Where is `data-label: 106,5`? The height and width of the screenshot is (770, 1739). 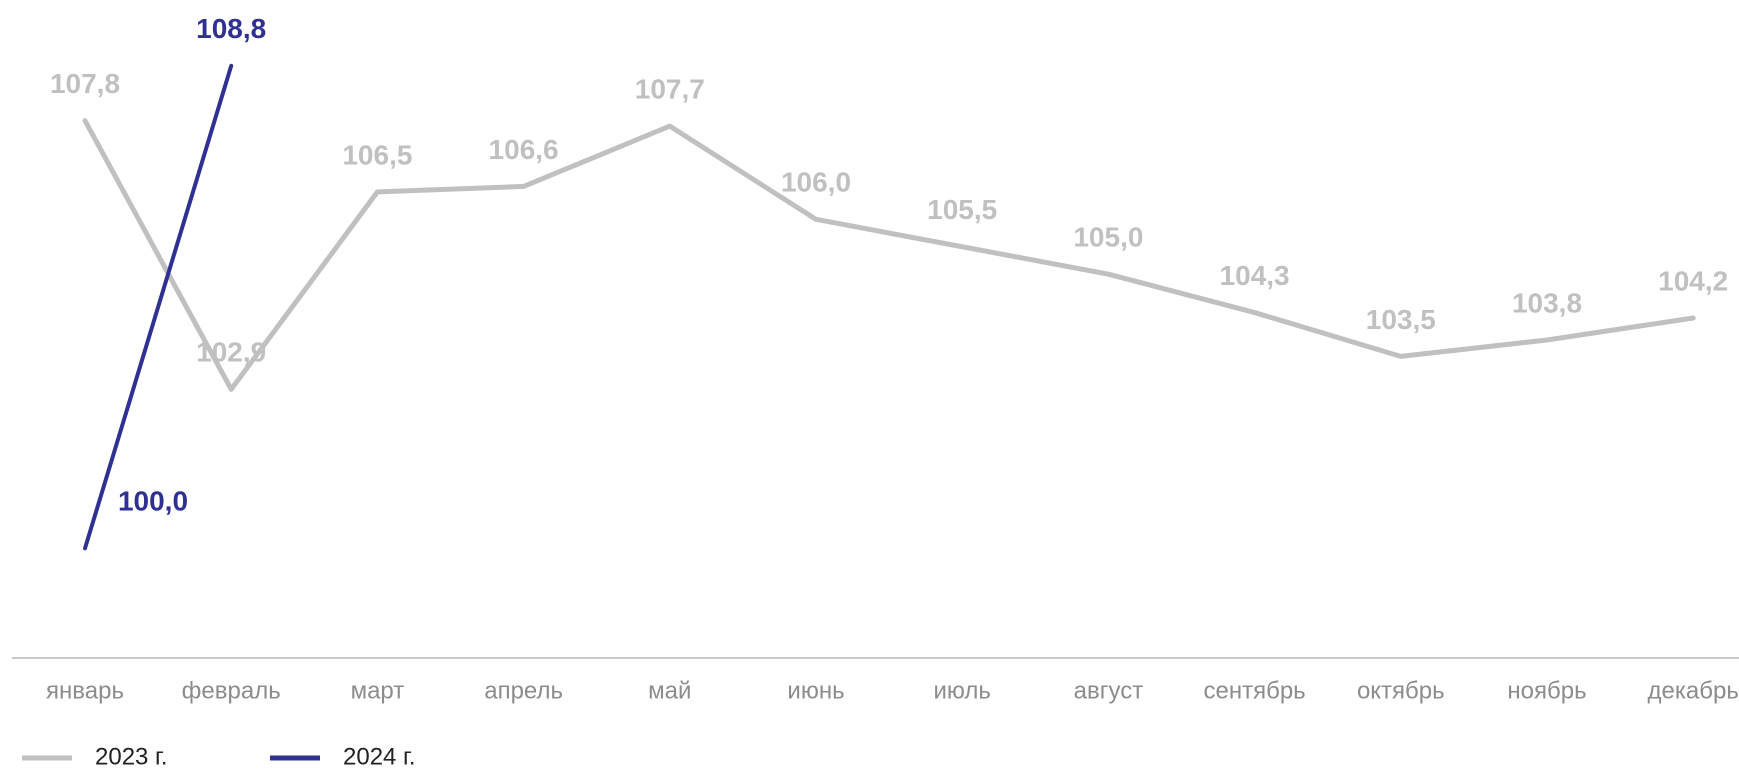
data-label: 106,5 is located at coordinates (377, 154).